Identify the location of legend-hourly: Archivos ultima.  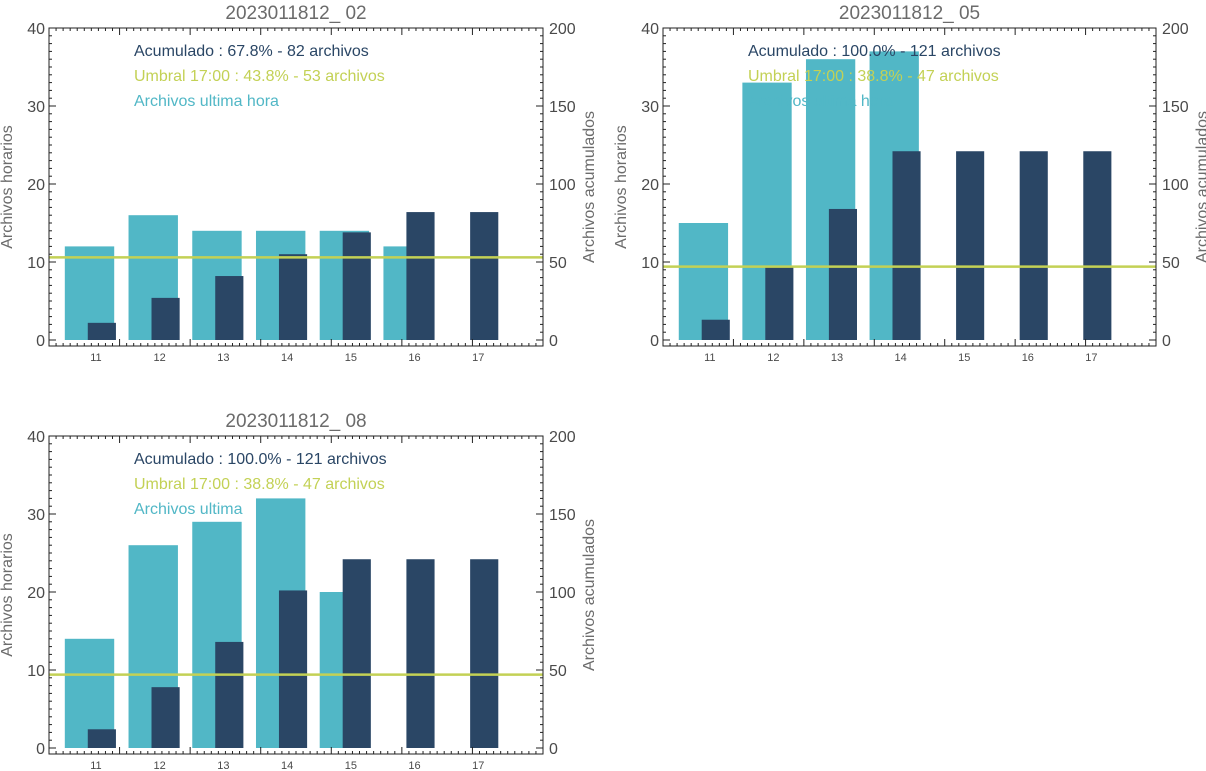
(188, 509).